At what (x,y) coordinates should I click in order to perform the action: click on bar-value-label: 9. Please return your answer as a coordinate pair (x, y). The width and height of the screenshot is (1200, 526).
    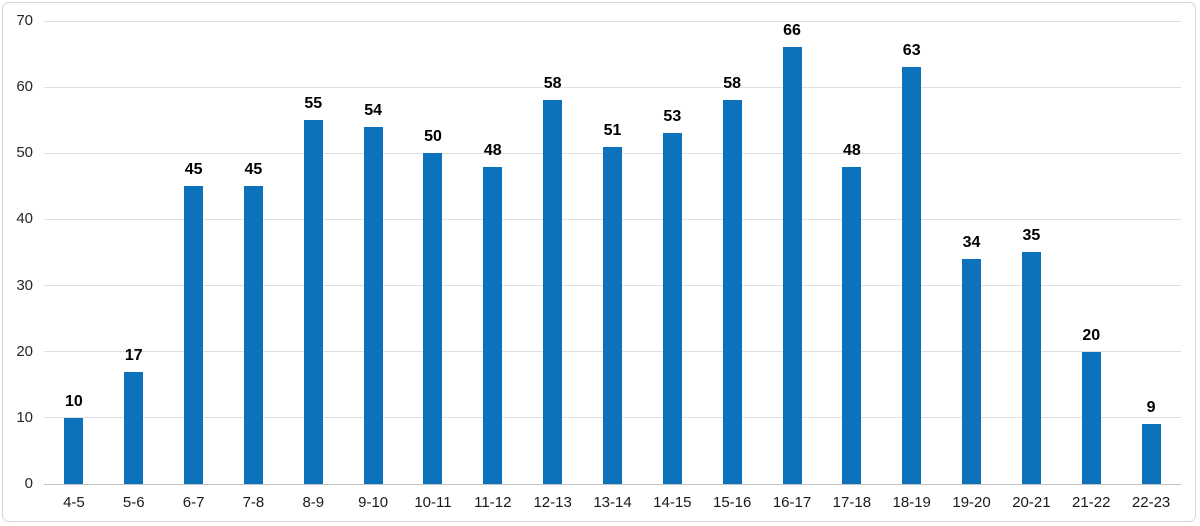
    Looking at the image, I should click on (1151, 407).